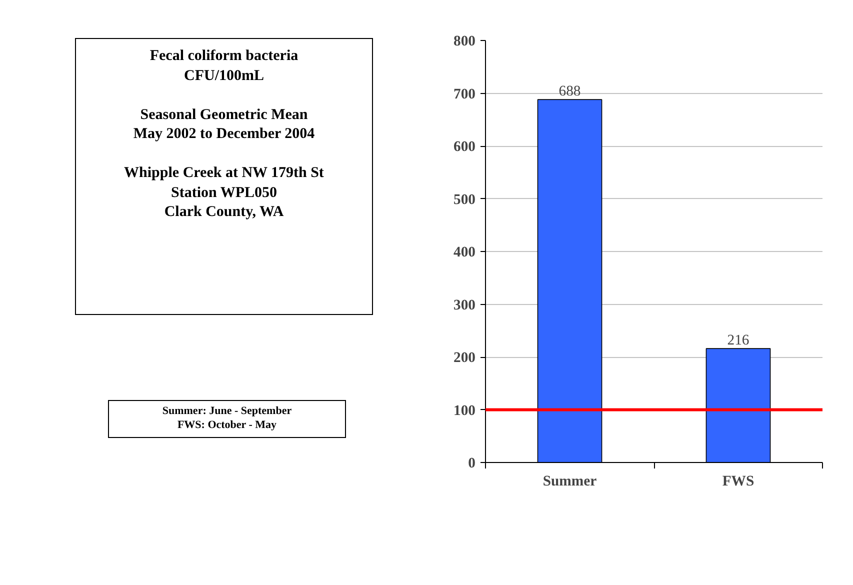  What do you see at coordinates (227, 419) in the screenshot?
I see `text: Summer: June - September FWS: October - May` at bounding box center [227, 419].